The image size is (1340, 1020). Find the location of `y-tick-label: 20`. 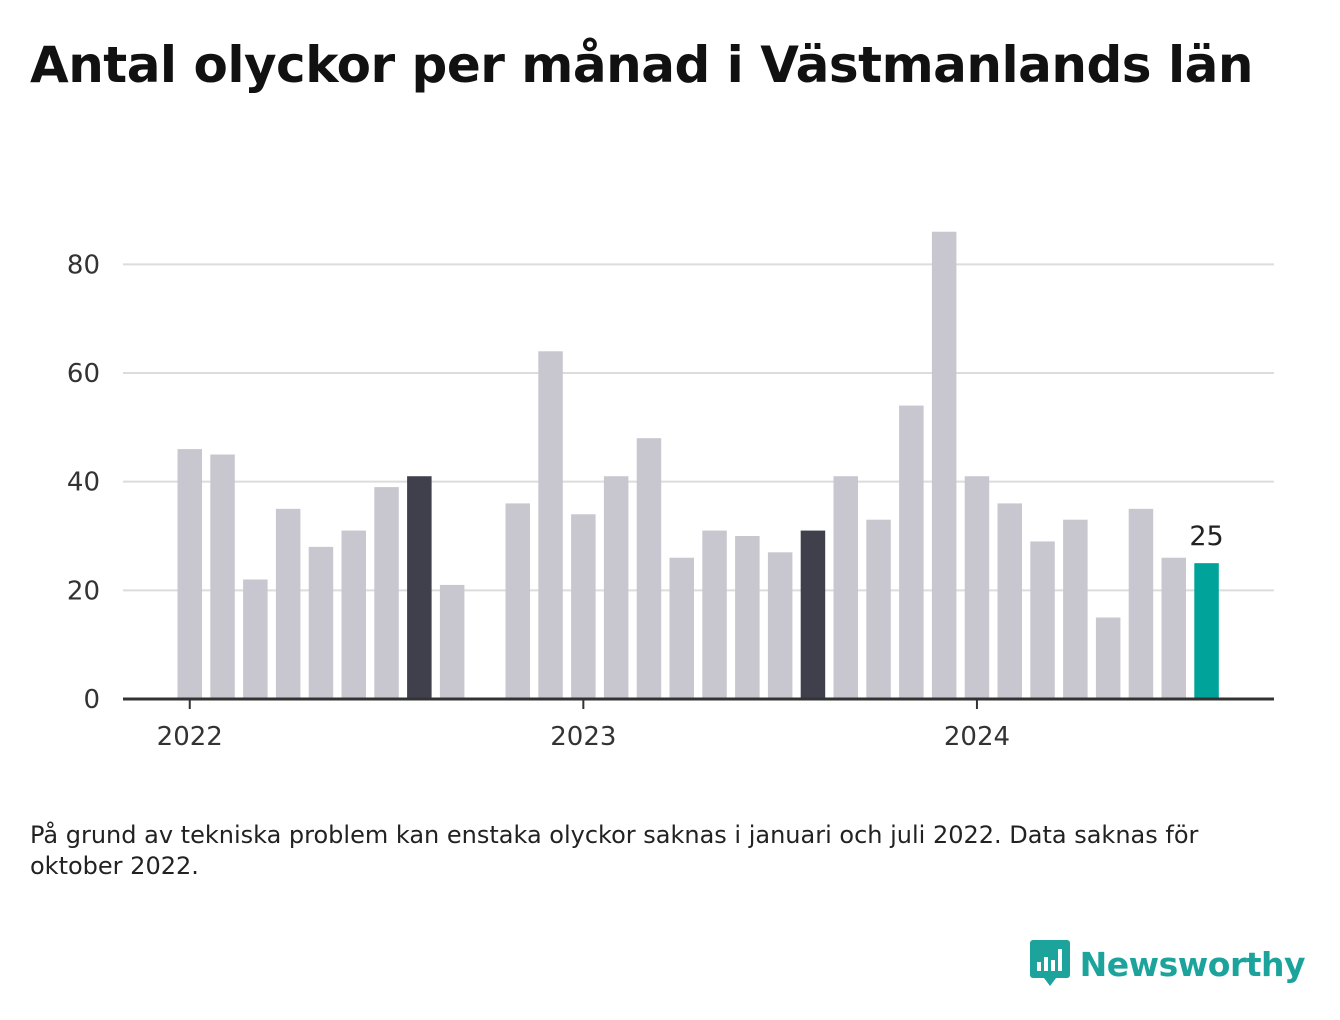

y-tick-label: 20 is located at coordinates (83, 591).